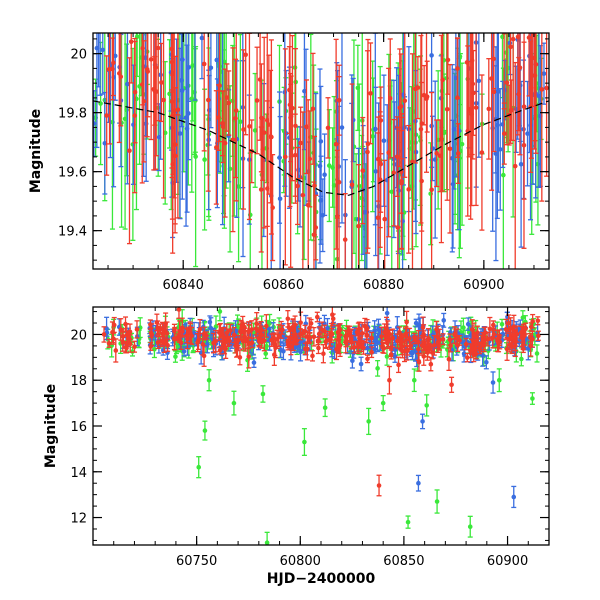 The height and width of the screenshot is (600, 600). I want to click on bottom-y-tick-label: 20, so click(78, 335).